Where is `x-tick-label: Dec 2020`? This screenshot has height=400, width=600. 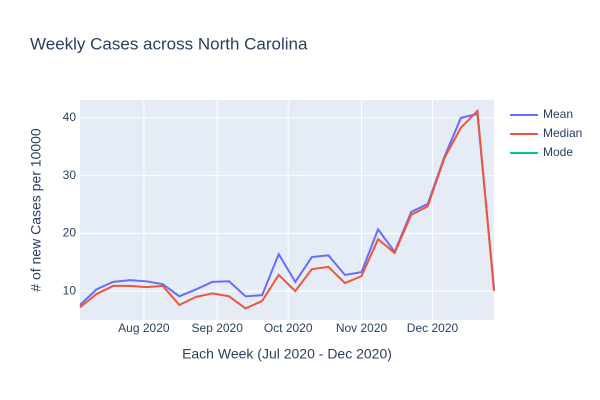 x-tick-label: Dec 2020 is located at coordinates (433, 328).